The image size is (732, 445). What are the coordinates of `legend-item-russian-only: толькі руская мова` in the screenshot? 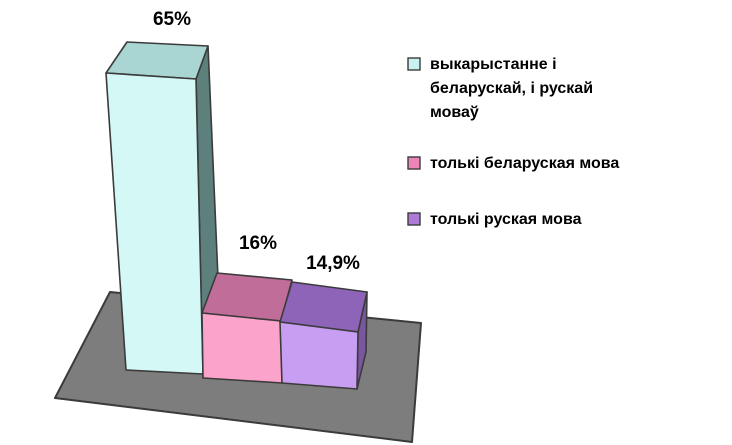 It's located at (494, 220).